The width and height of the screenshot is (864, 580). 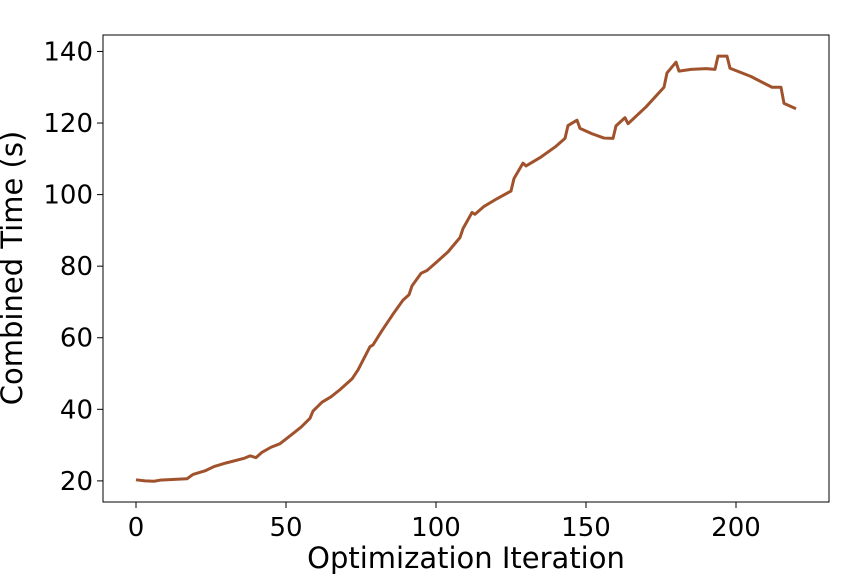 I want to click on x-tick-label: 200, so click(x=736, y=528).